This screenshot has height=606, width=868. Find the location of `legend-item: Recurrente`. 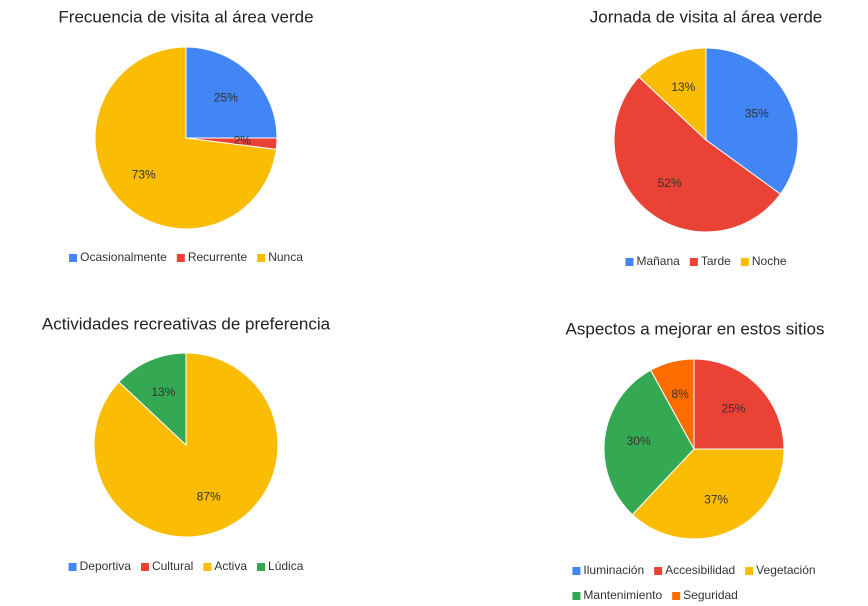

legend-item: Recurrente is located at coordinates (212, 257).